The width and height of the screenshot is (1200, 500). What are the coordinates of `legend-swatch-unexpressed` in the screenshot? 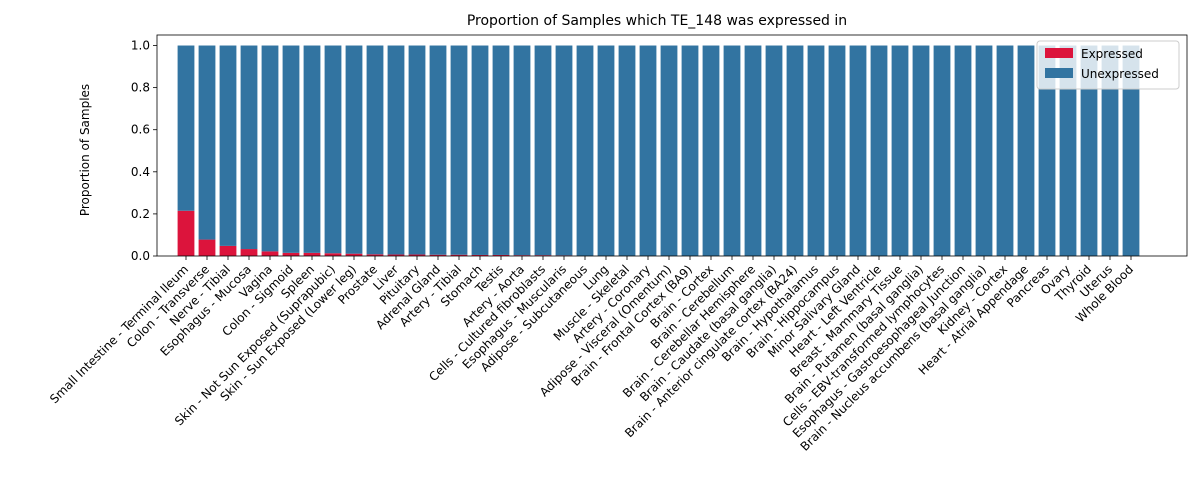 It's located at (1059, 73).